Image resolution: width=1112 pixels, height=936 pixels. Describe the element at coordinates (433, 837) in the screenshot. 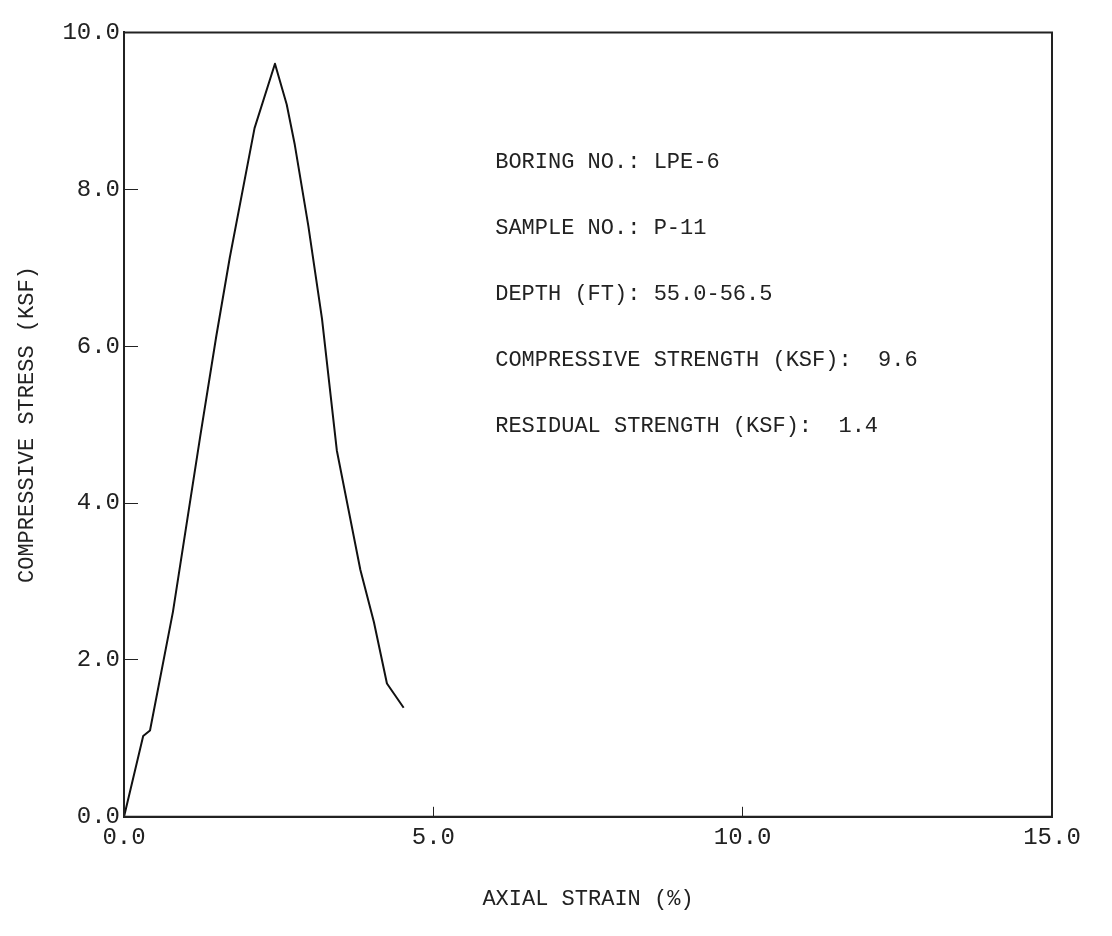

I see `x-tick-label: 5.0` at that location.